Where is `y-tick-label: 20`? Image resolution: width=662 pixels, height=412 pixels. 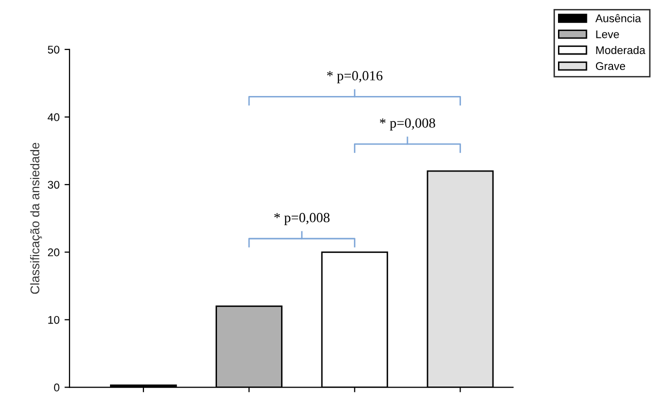
y-tick-label: 20 is located at coordinates (54, 252).